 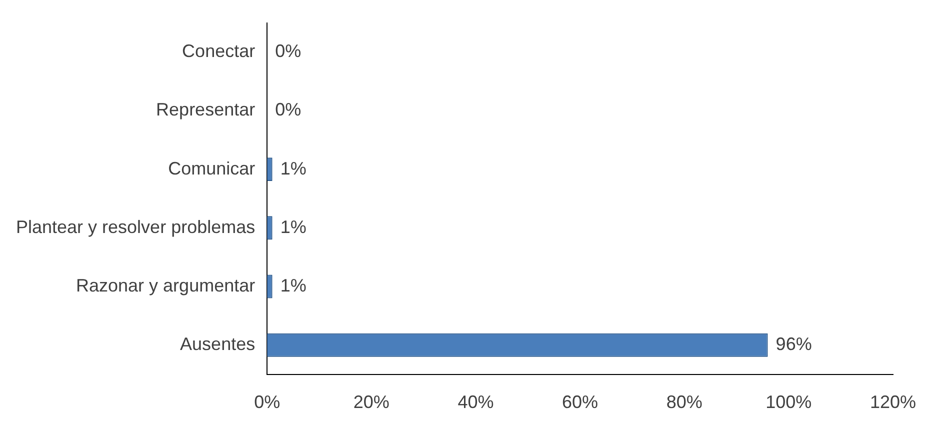 What do you see at coordinates (166, 285) in the screenshot?
I see `y-tick-label: Razonar y argumentar` at bounding box center [166, 285].